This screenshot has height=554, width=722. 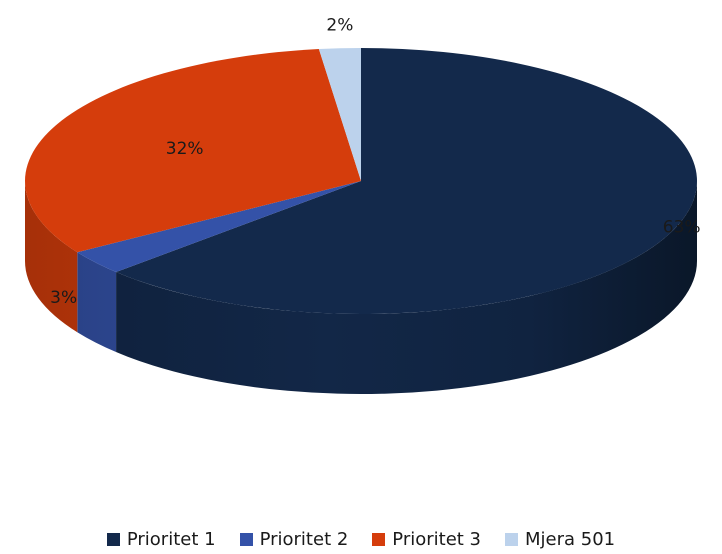 I want to click on legend-label-mjera-501: Mjera 501, so click(x=570, y=539).